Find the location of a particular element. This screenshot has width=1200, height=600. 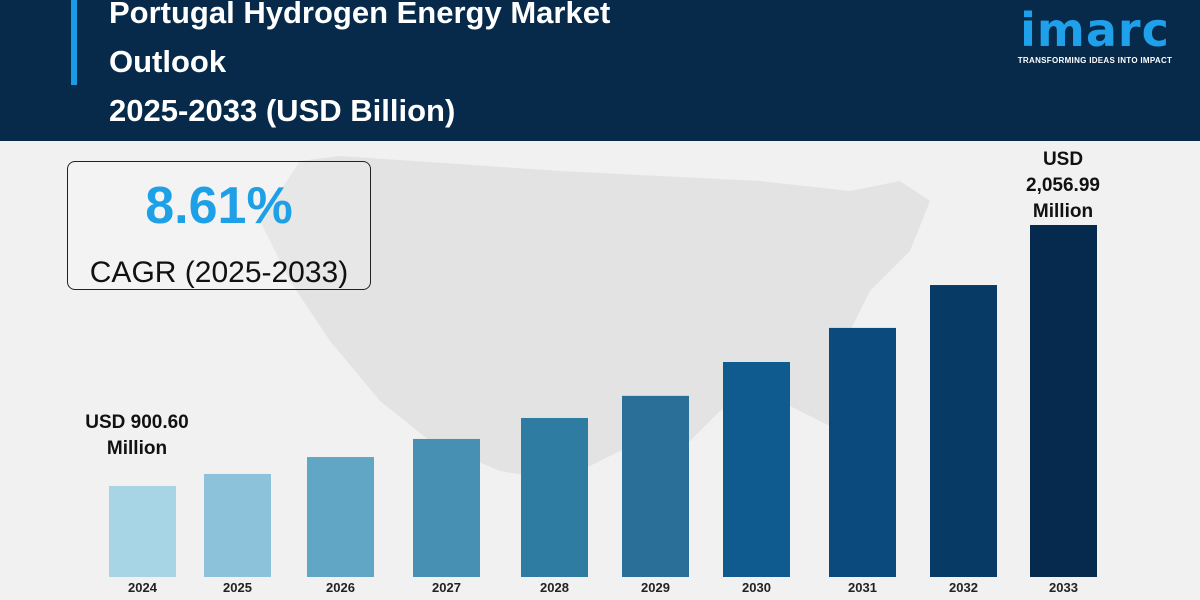

title-line-1: Portugal Hydrogen Energy Market is located at coordinates (360, 15).